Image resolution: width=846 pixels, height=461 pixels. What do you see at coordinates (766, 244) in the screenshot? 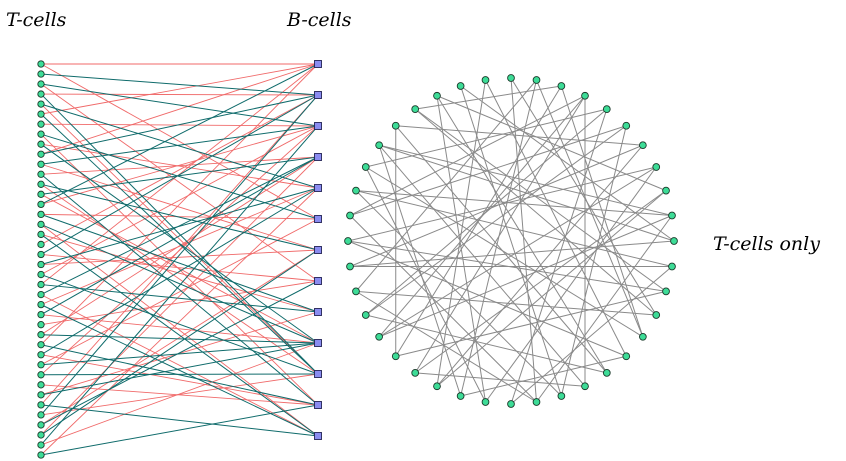
I see `t-cells-only-label: T-cells only` at bounding box center [766, 244].